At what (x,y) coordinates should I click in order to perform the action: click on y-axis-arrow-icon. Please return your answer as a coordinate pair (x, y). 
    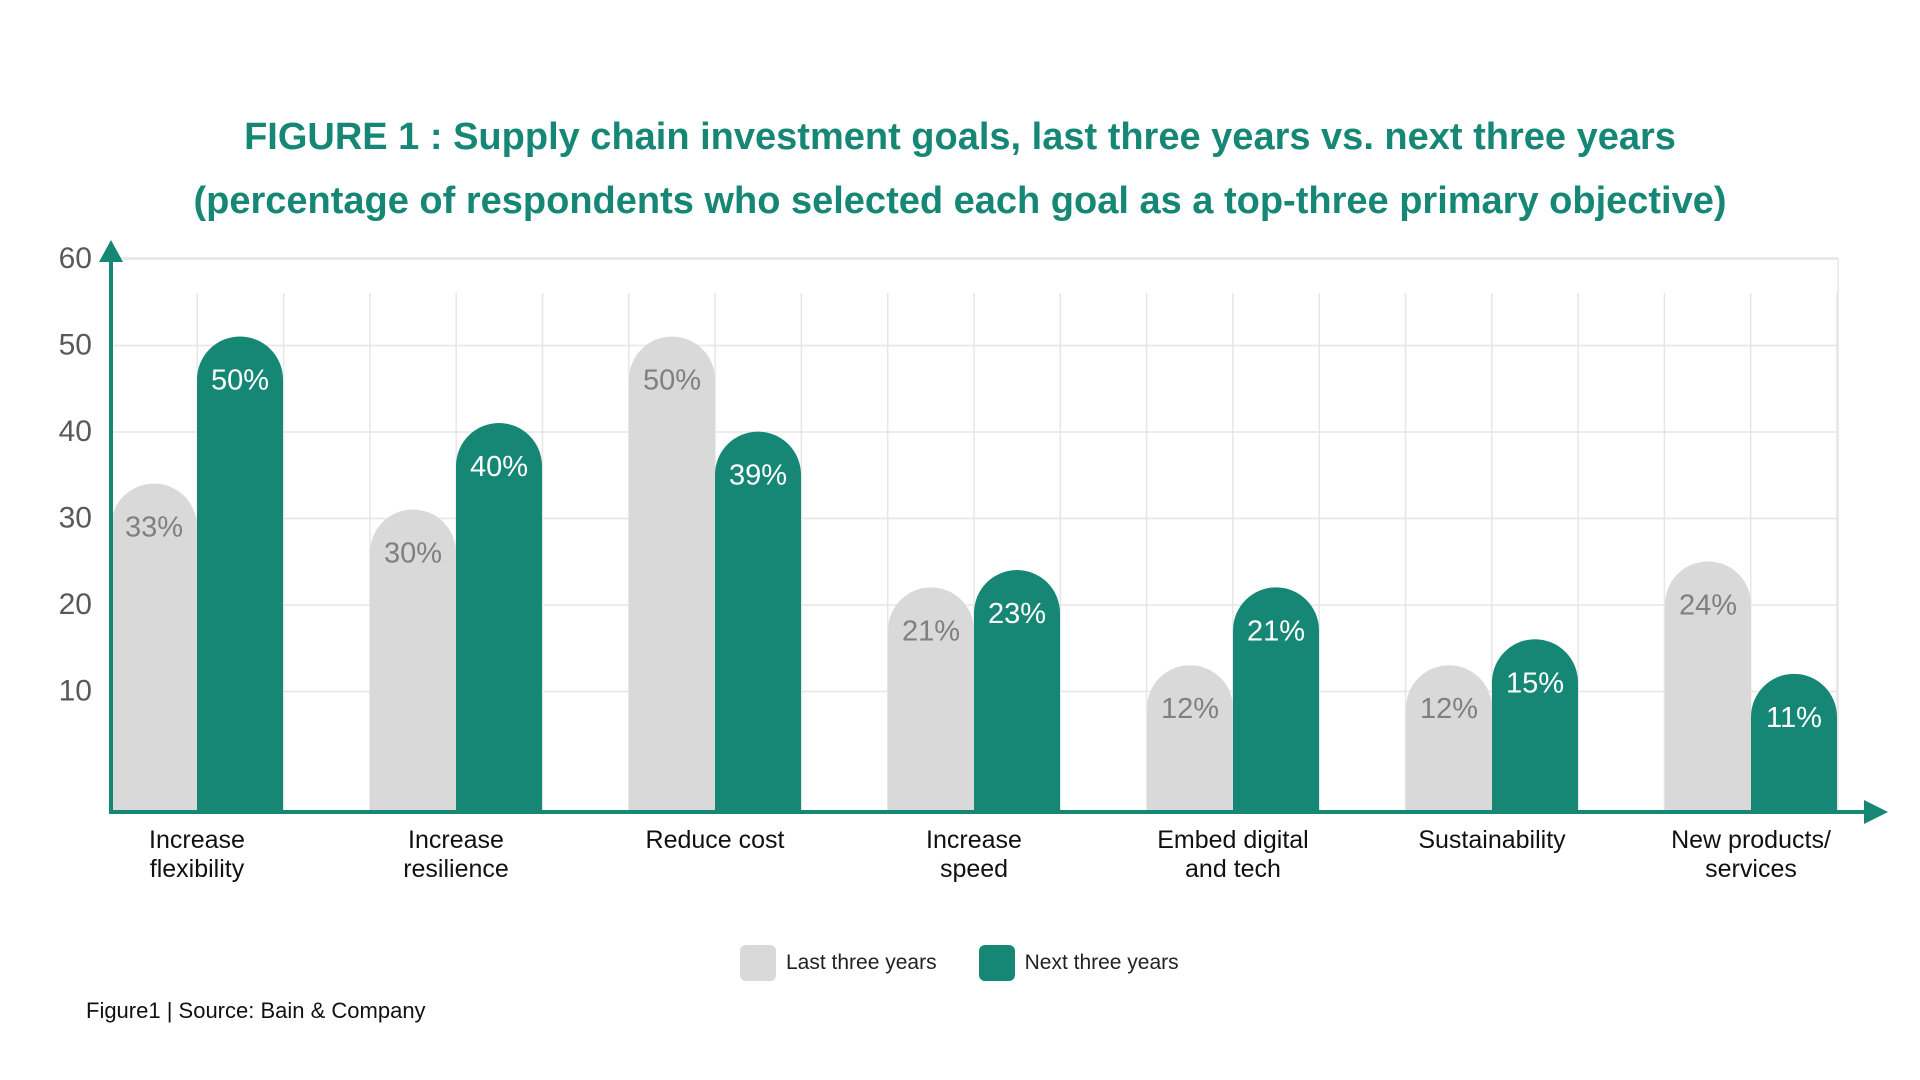
    Looking at the image, I should click on (111, 251).